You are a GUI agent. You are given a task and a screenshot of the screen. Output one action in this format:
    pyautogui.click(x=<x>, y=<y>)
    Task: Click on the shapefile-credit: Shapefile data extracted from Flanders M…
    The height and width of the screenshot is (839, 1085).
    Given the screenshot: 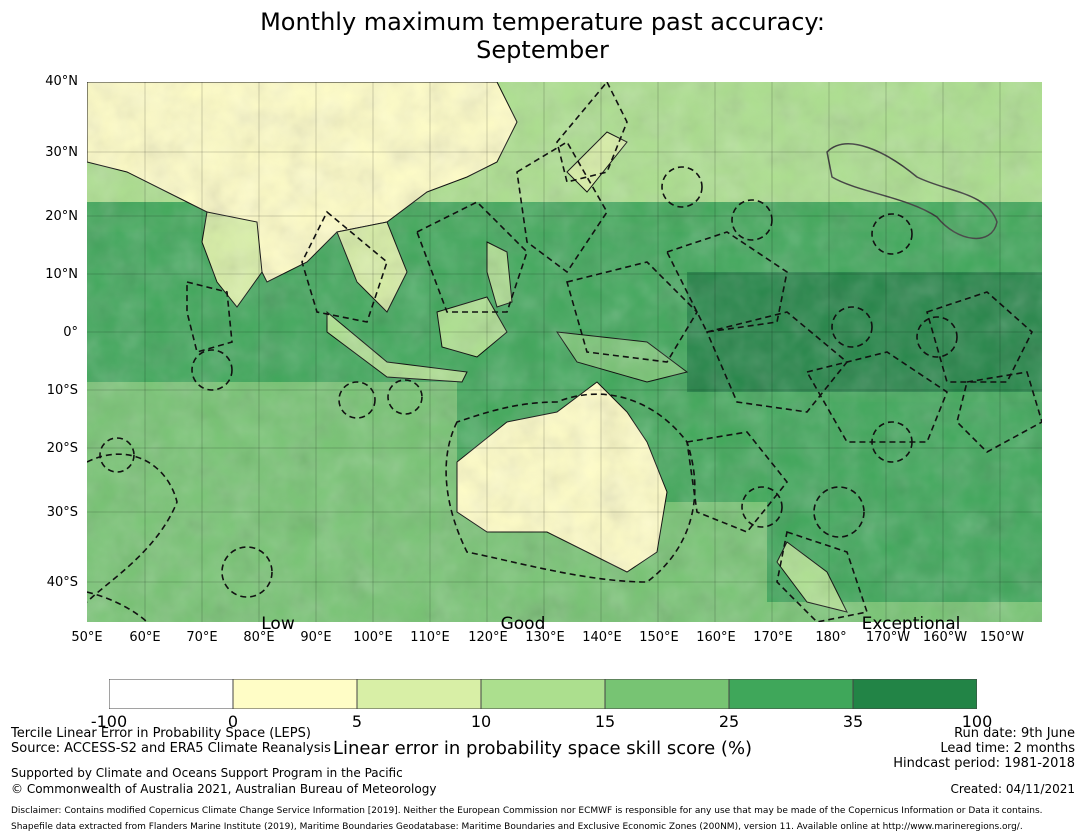 What is the action you would take?
    pyautogui.click(x=517, y=827)
    